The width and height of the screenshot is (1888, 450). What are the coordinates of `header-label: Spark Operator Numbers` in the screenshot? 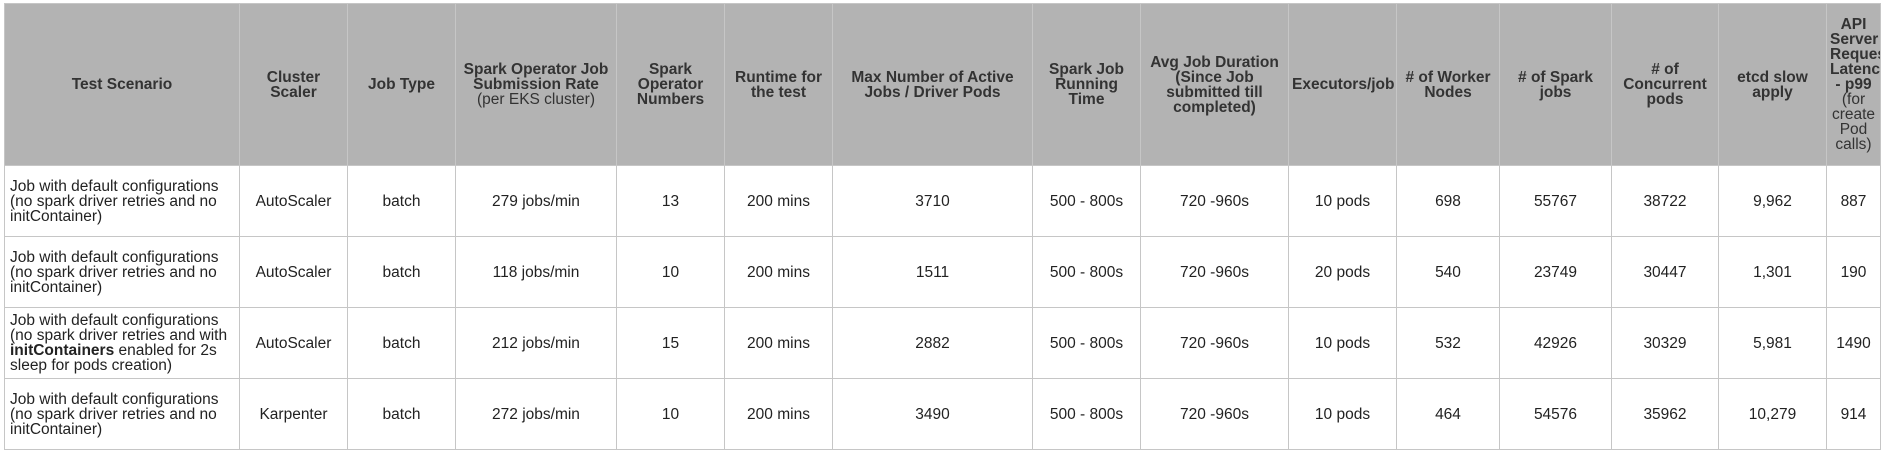 It's located at (670, 84).